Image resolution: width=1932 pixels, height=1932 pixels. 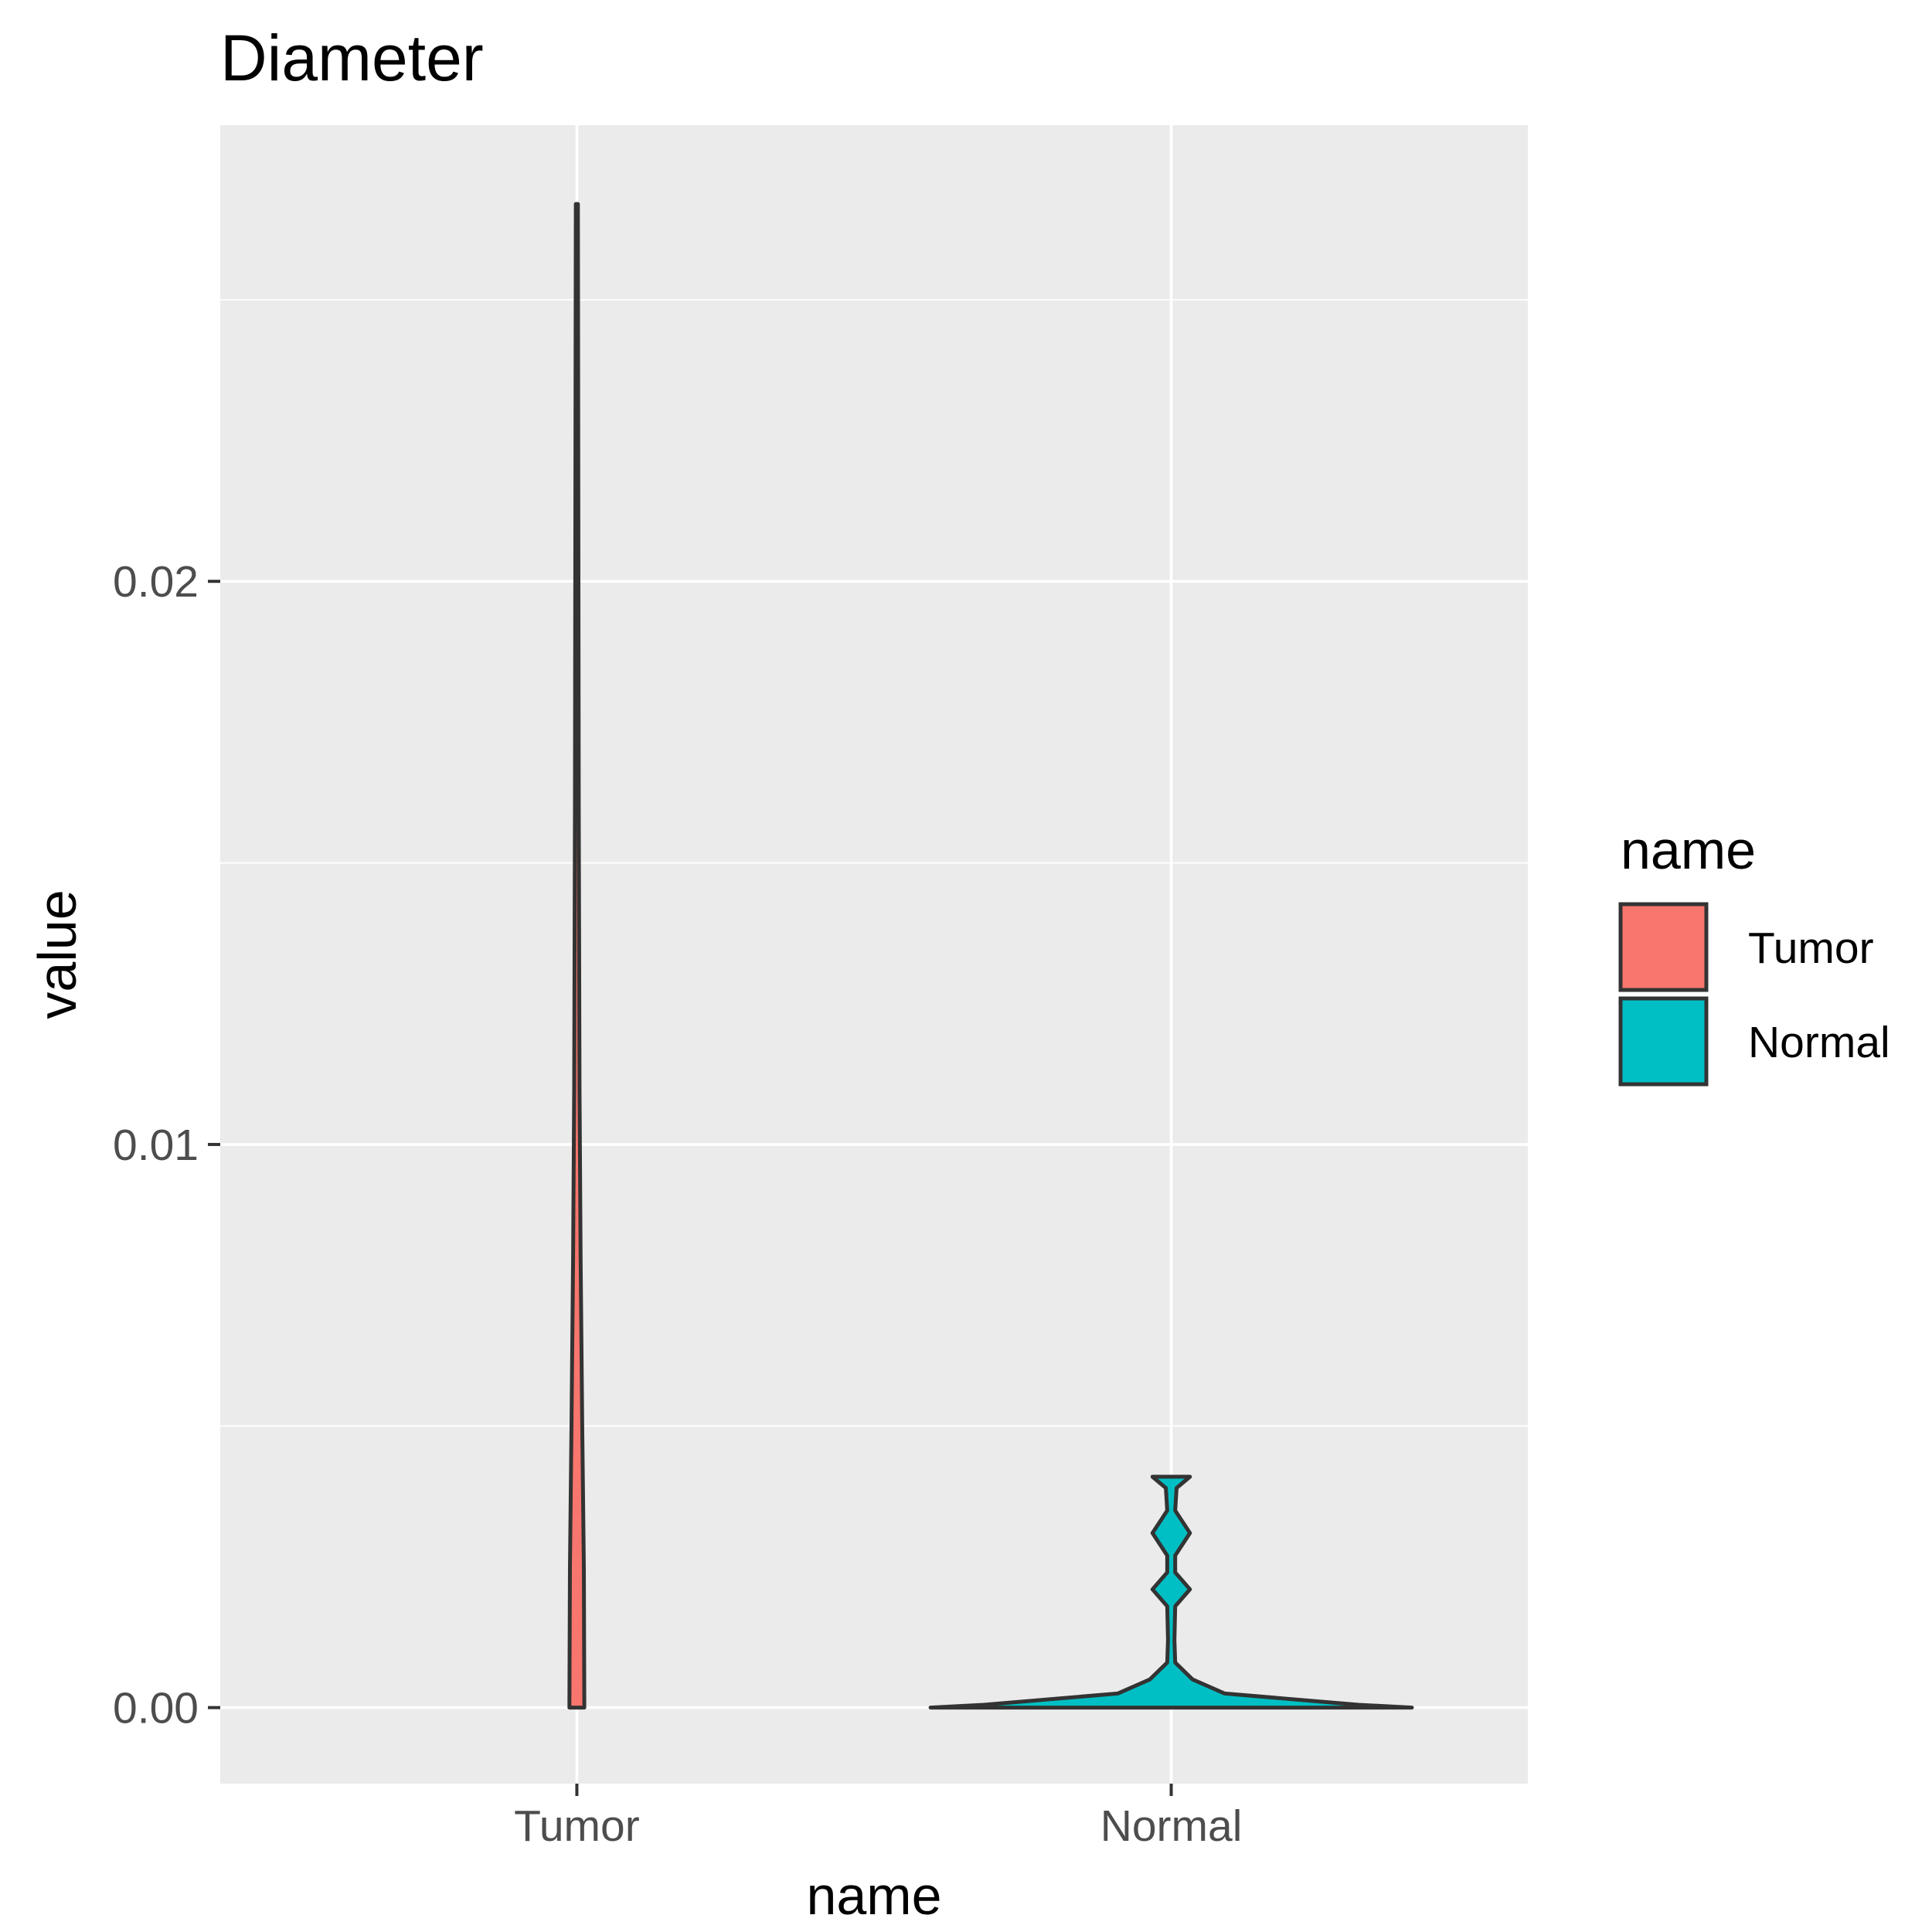 What do you see at coordinates (1171, 1826) in the screenshot?
I see `x-tick-label: Normal` at bounding box center [1171, 1826].